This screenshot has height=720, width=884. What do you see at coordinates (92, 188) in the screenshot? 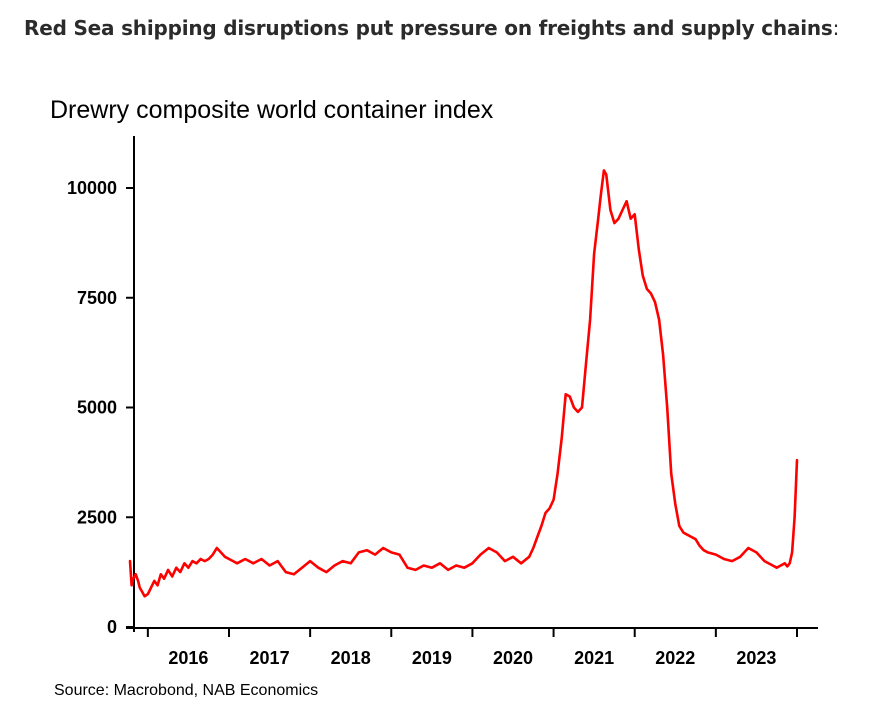
I see `y-tick-label: 10000` at bounding box center [92, 188].